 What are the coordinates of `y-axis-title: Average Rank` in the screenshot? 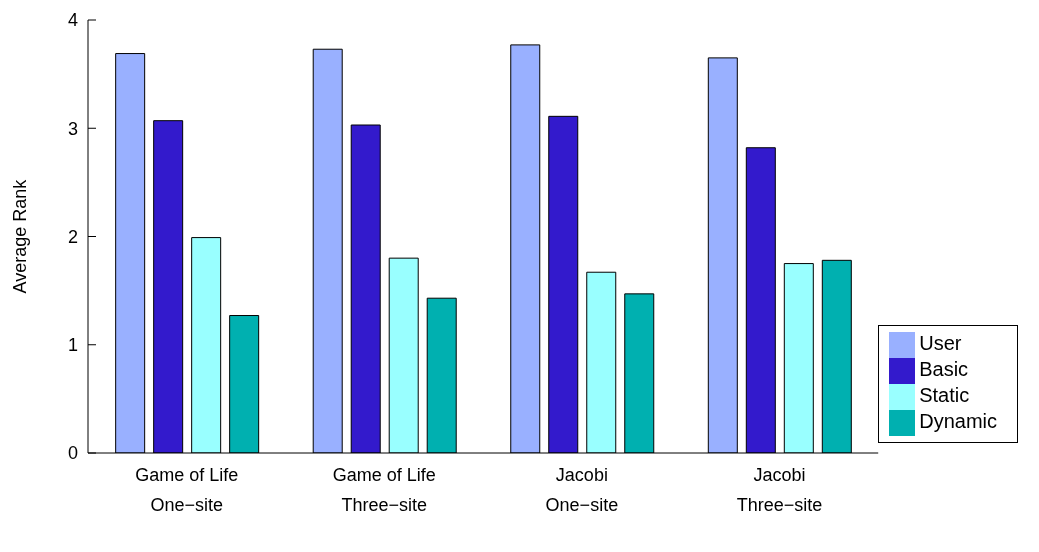 It's located at (20, 236).